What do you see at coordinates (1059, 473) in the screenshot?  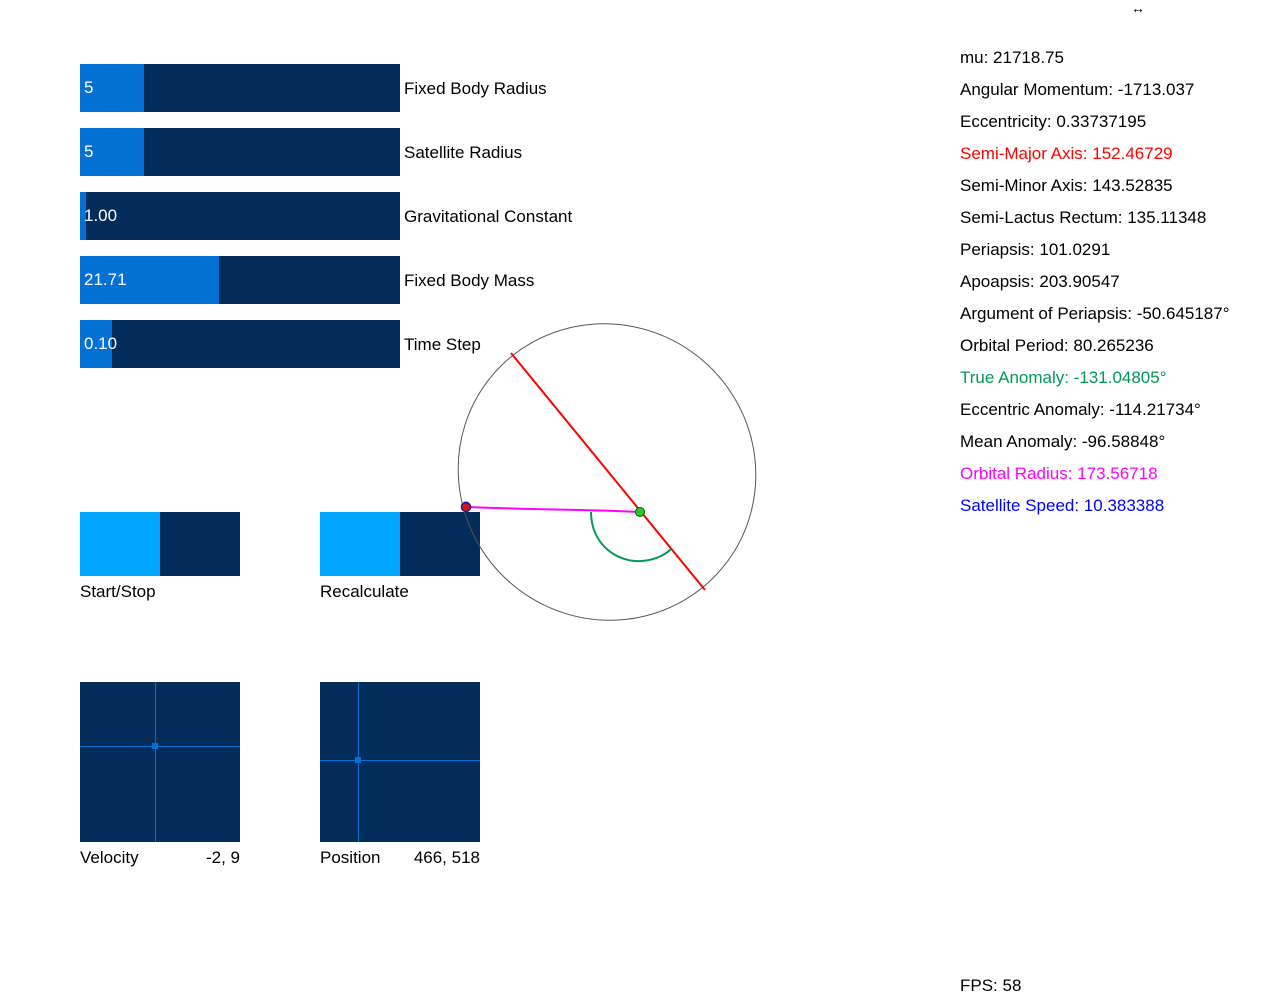 I see `stat-orbital-radius: Orbital Radius: 173.56718` at bounding box center [1059, 473].